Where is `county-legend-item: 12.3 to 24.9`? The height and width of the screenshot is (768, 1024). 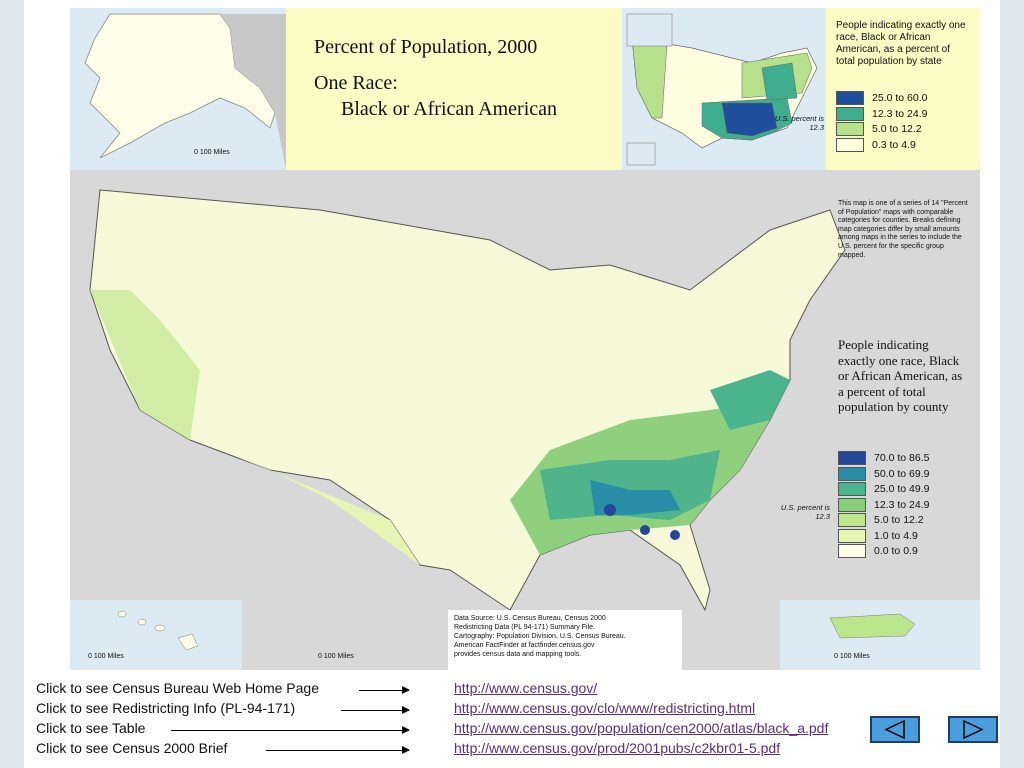
county-legend-item: 12.3 to 24.9 is located at coordinates (883, 505).